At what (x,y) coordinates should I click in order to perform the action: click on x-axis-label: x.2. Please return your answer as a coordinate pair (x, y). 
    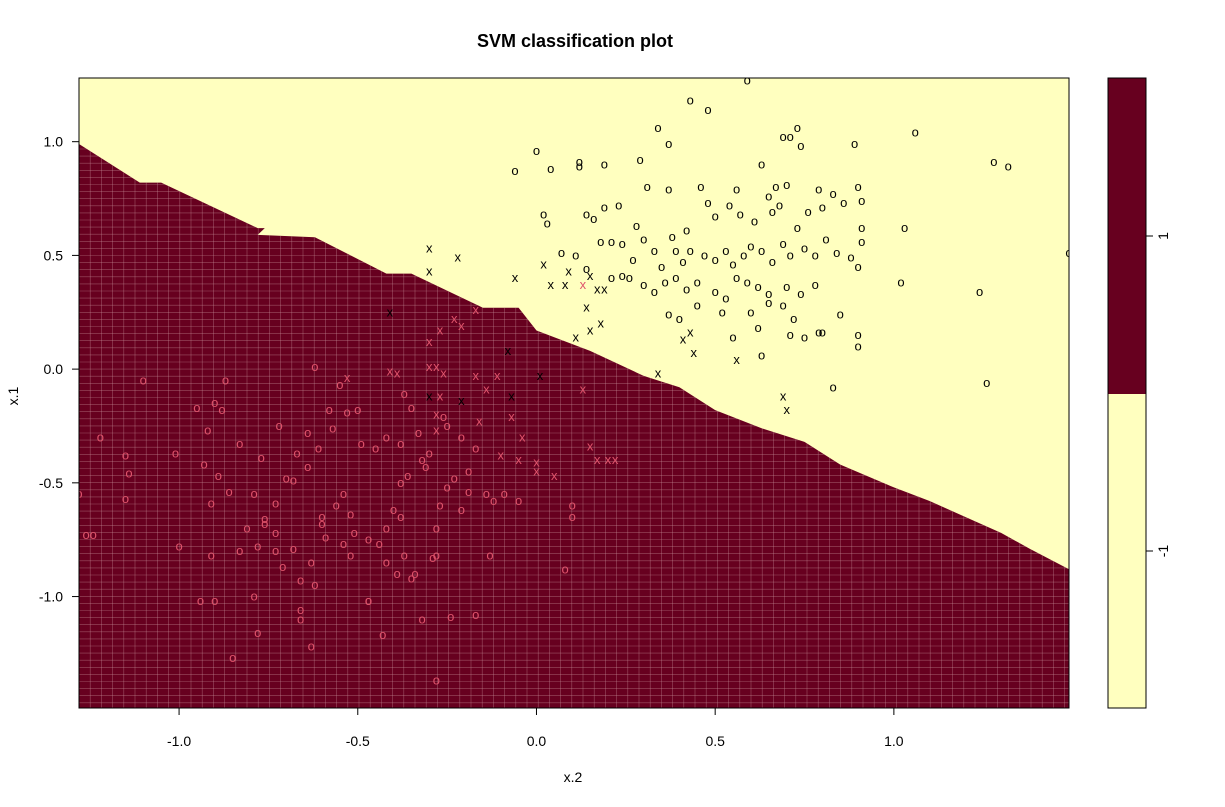
    Looking at the image, I should click on (573, 777).